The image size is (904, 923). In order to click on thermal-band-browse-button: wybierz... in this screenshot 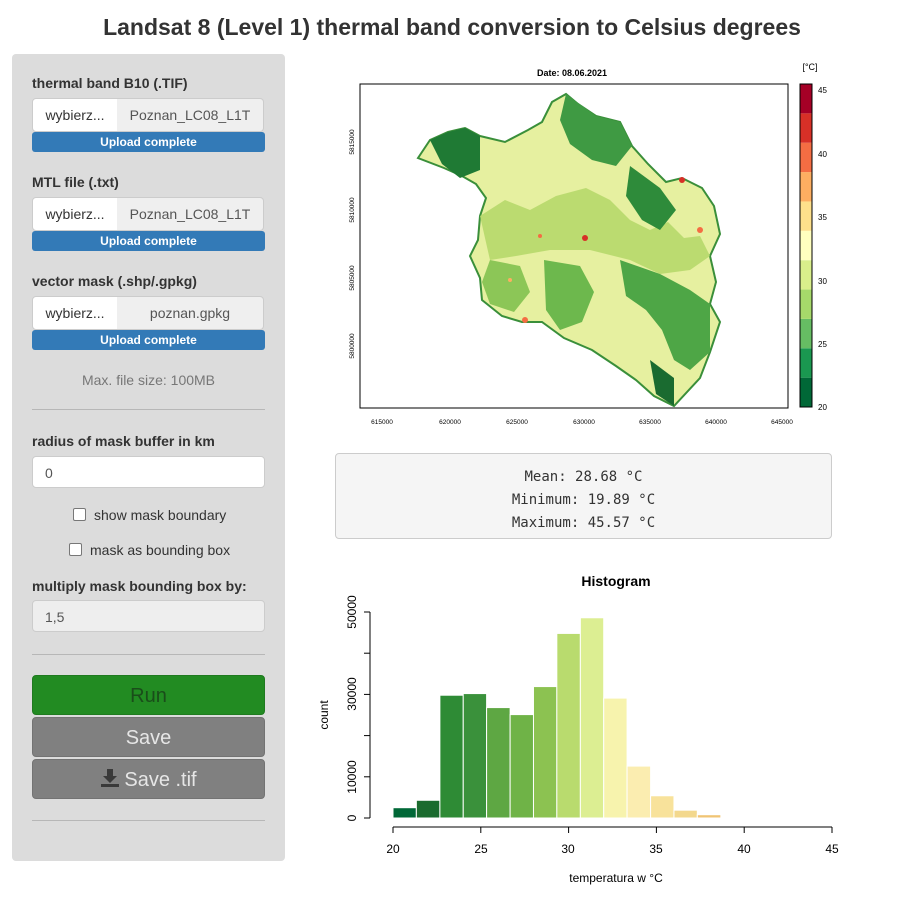, I will do `click(75, 115)`.